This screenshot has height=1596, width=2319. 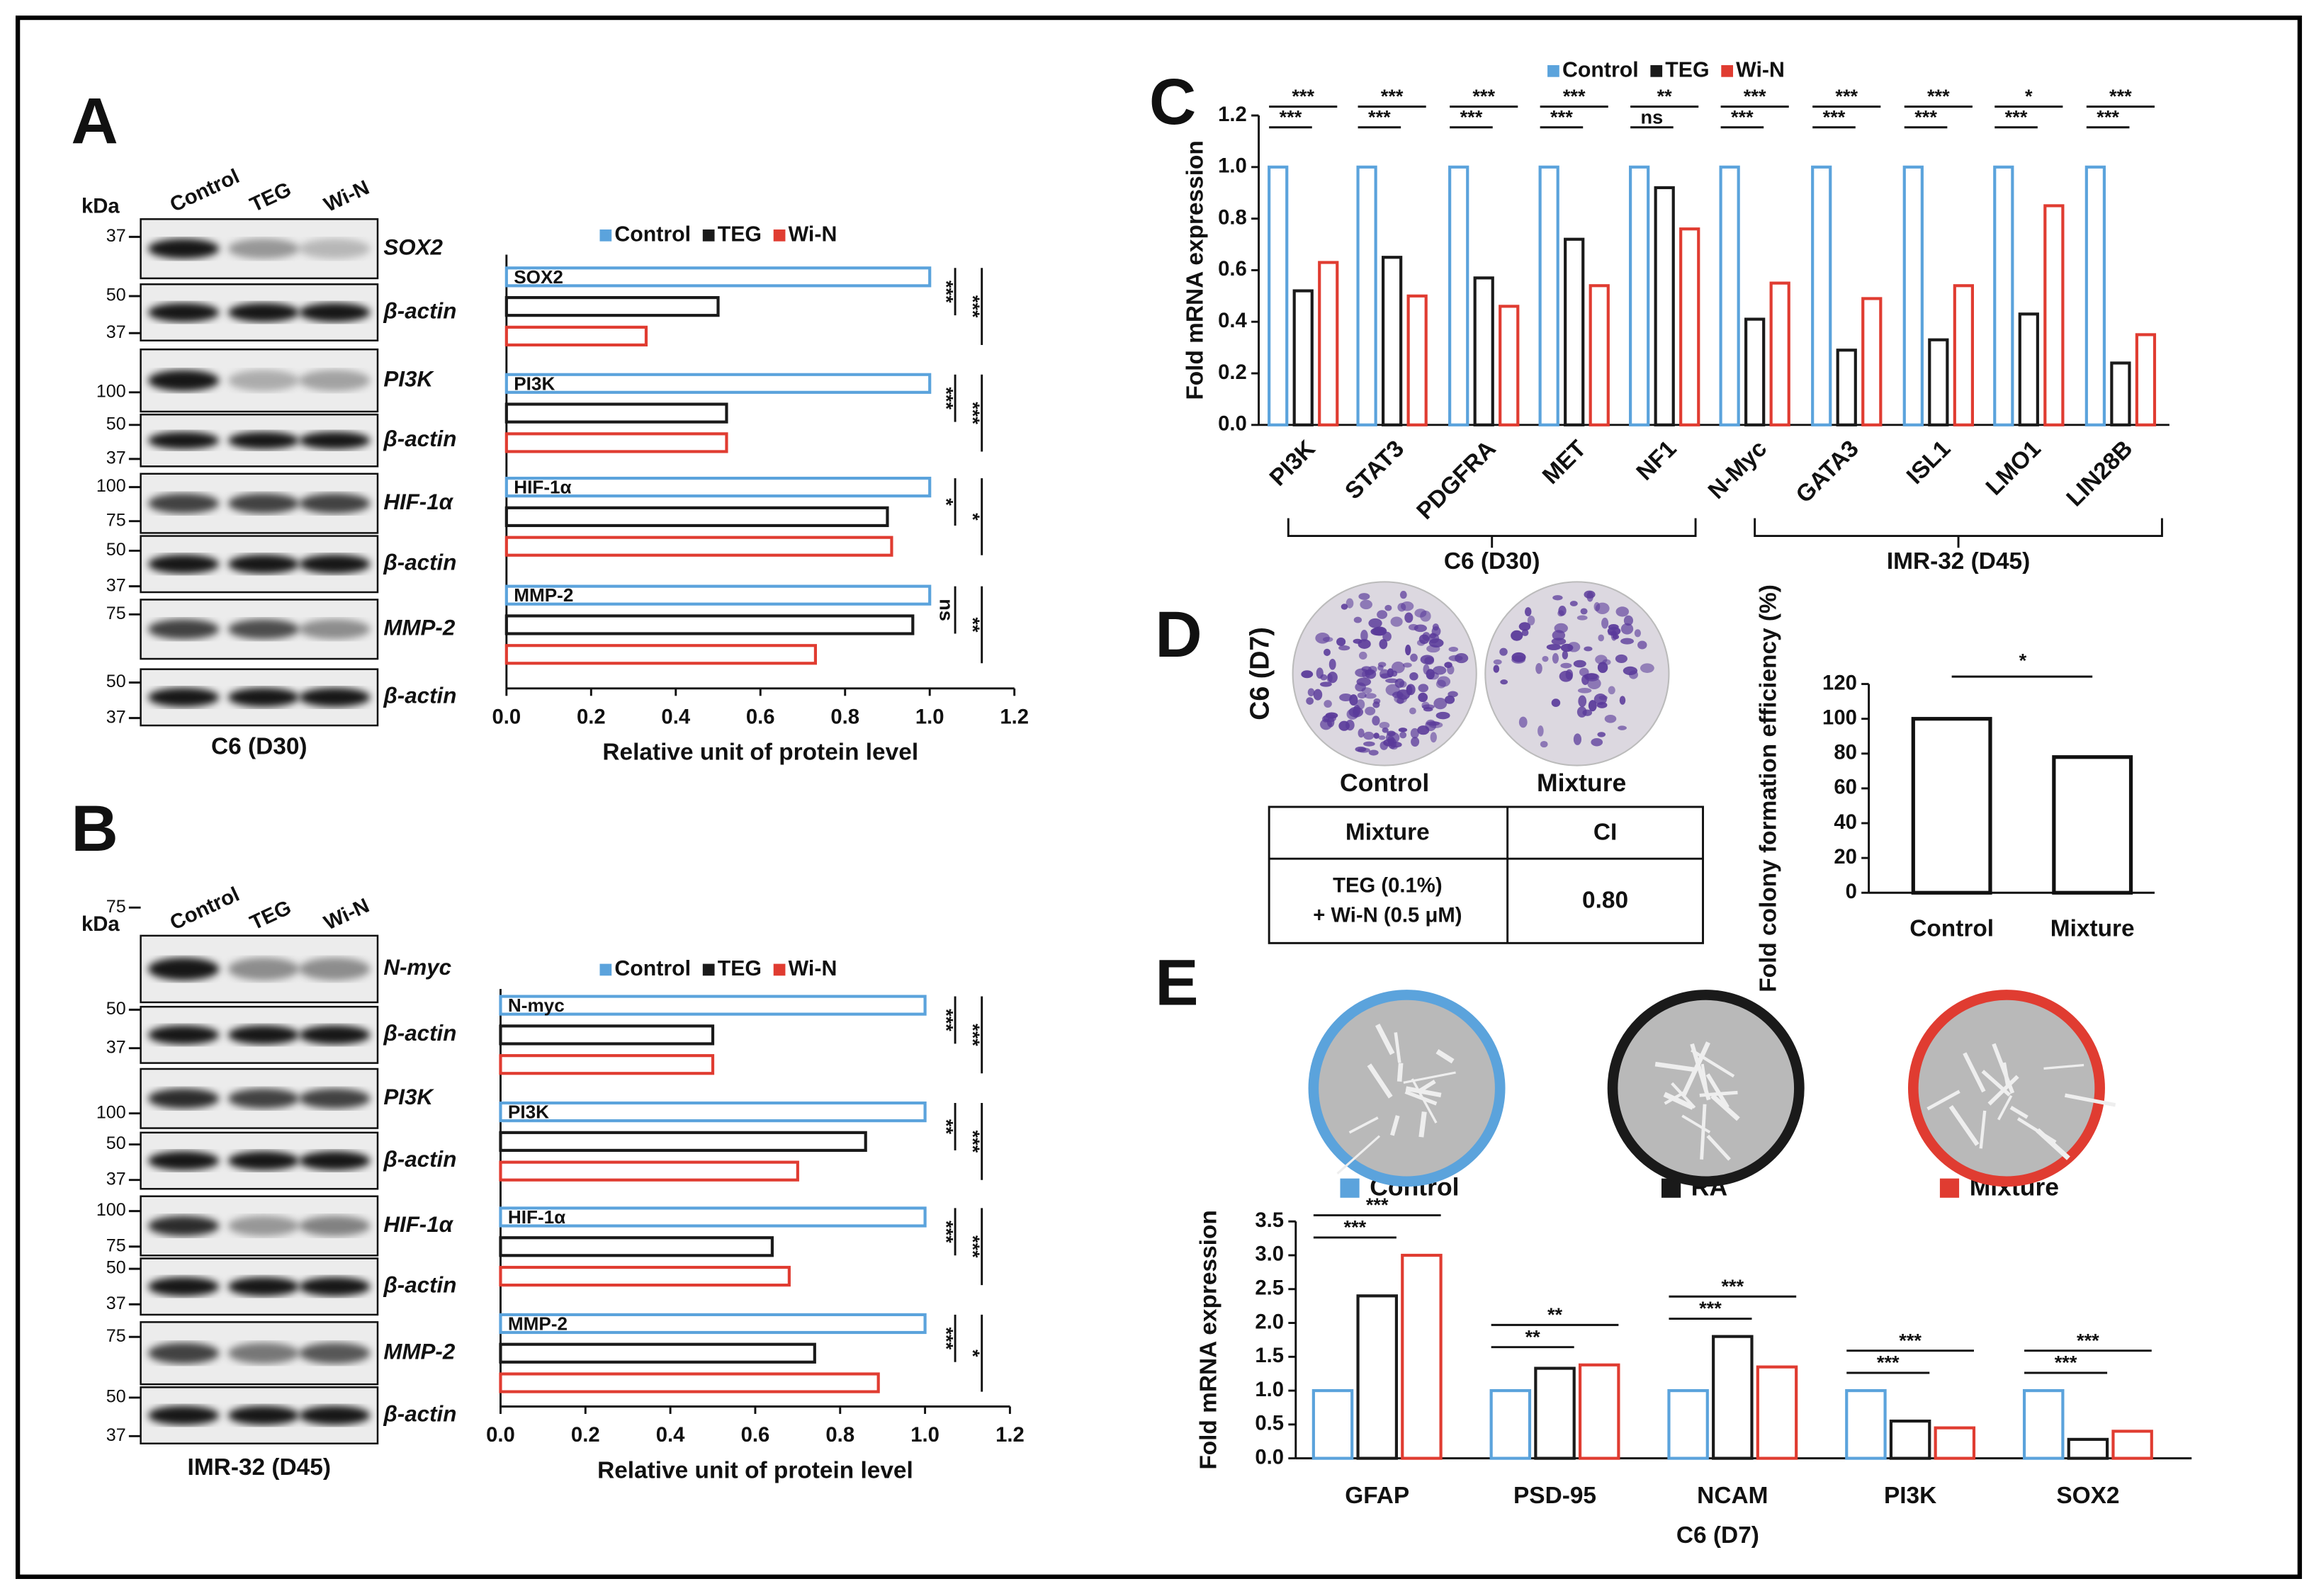 I want to click on marker-label: 75, so click(x=116, y=520).